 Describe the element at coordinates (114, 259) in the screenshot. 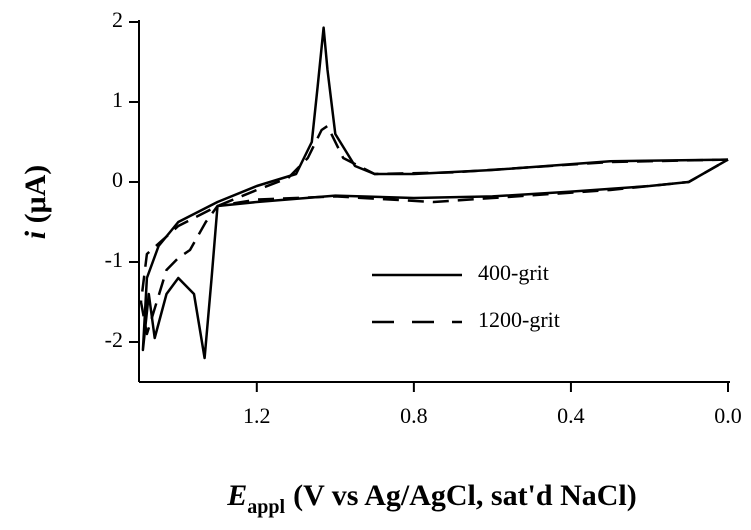

I see `y-tick-label: -1` at that location.